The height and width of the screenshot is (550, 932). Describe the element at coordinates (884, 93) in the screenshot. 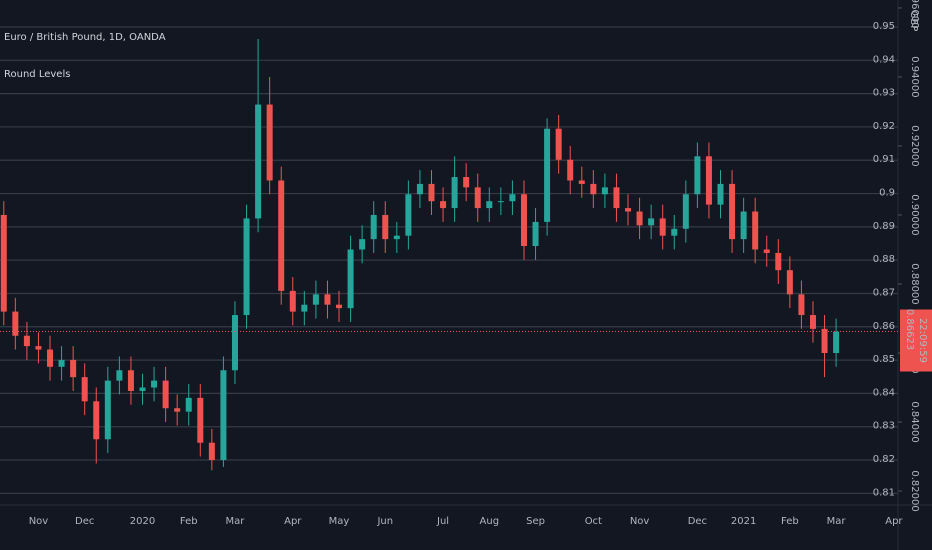

I see `round-level-label: 0.93` at that location.